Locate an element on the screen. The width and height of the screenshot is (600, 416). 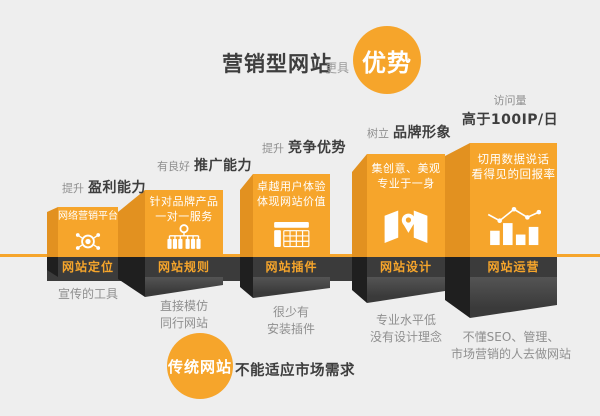
annotation-label: 推广能力 is located at coordinates (223, 166).